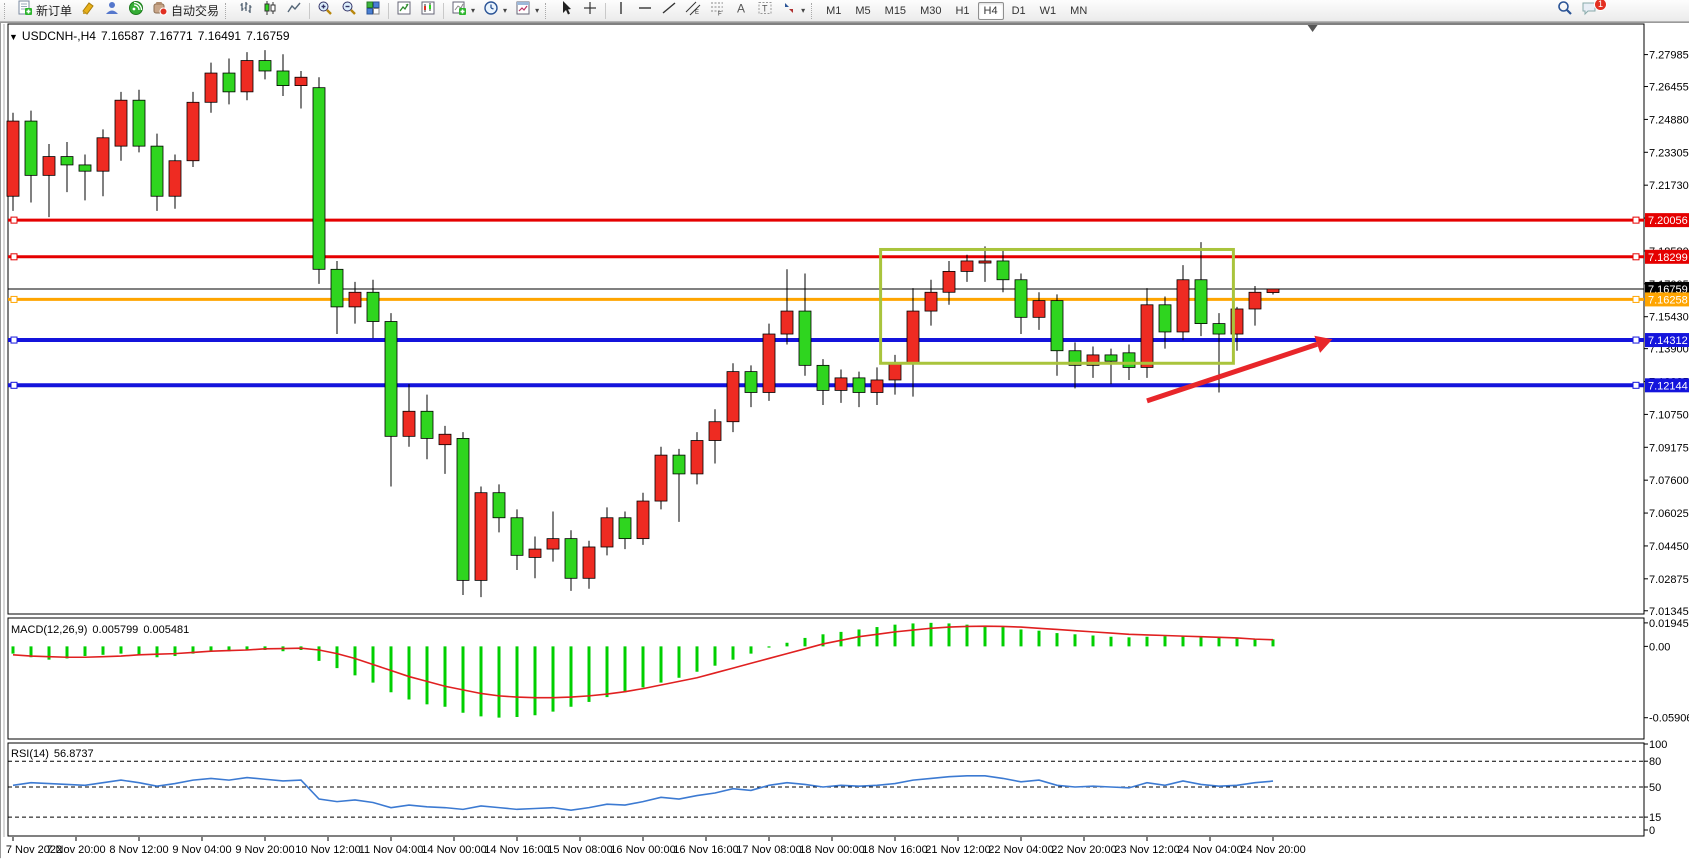 Image resolution: width=1689 pixels, height=859 pixels. Describe the element at coordinates (645, 11) in the screenshot. I see `horizontal-line-tool-button` at that location.